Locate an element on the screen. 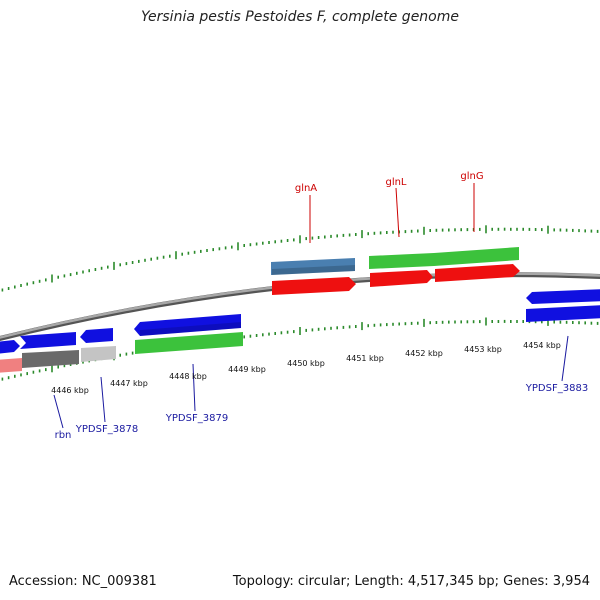 This screenshot has width=600, height=600. kbp-label: 4453 kbp is located at coordinates (483, 349).